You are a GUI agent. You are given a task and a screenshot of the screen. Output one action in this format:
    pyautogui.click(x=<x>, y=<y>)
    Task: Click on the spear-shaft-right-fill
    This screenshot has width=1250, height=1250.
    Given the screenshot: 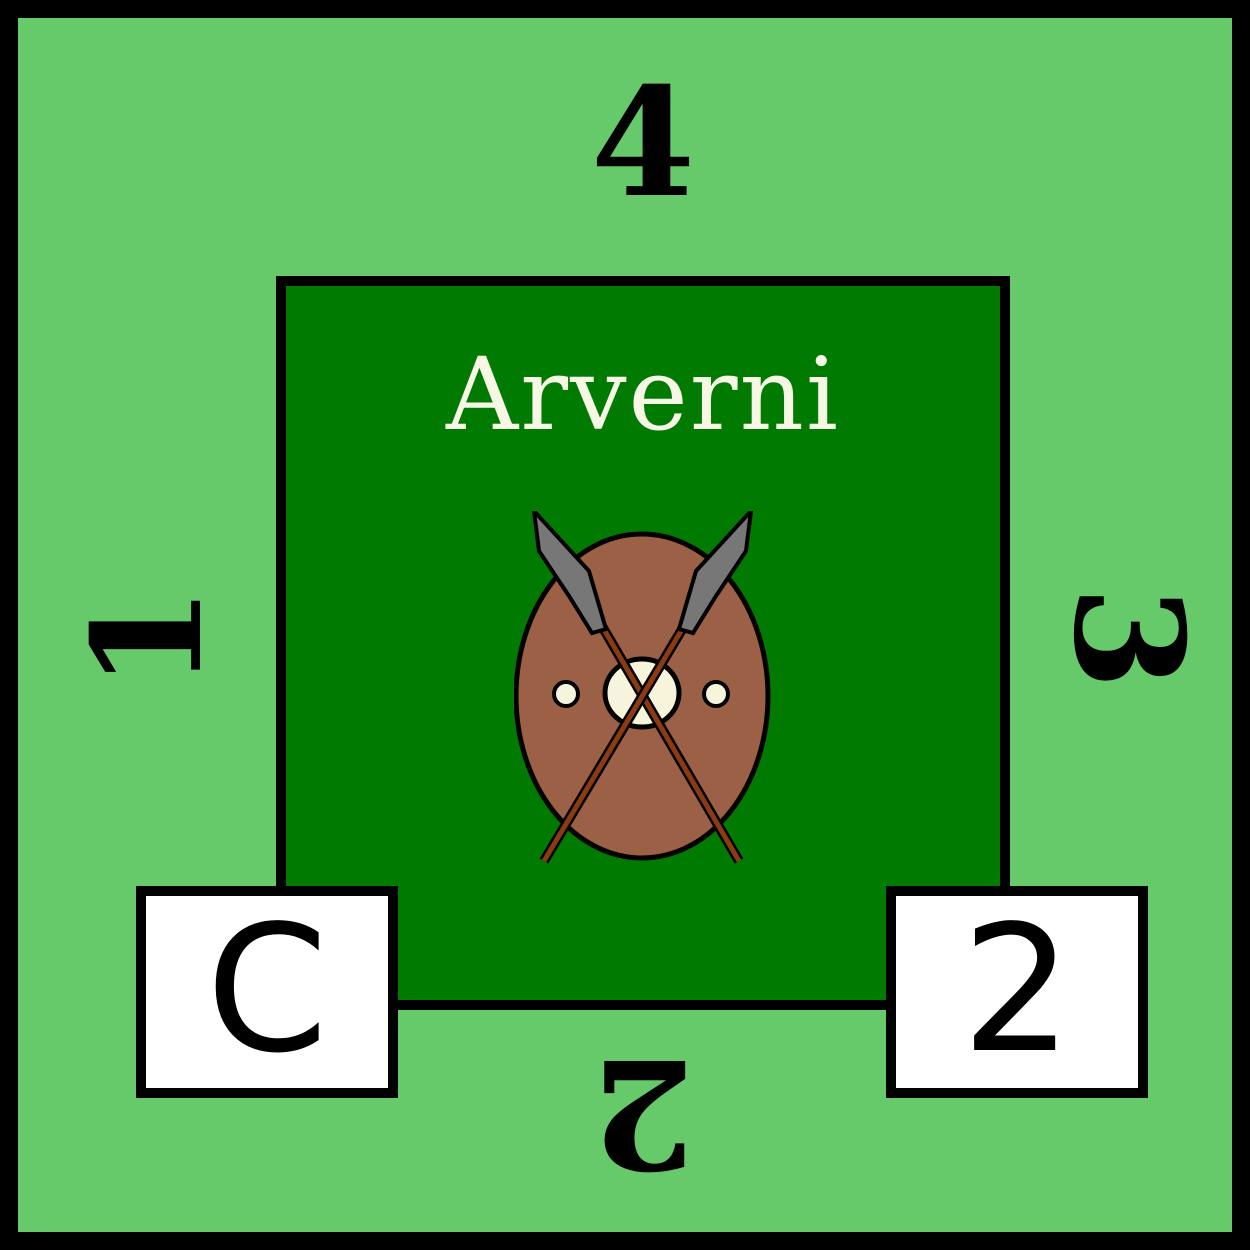 What is the action you would take?
    pyautogui.click(x=615, y=741)
    